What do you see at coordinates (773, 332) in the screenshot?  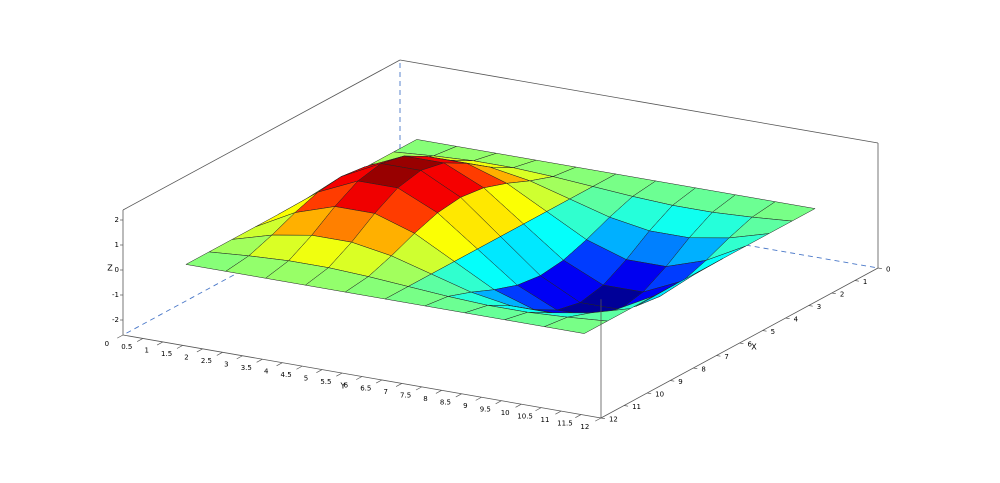 I see `x-tick-label: 5` at bounding box center [773, 332].